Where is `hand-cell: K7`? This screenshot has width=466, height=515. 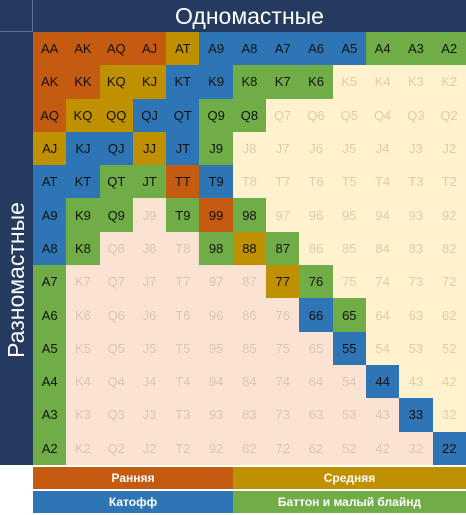 hand-cell: K7 is located at coordinates (283, 82).